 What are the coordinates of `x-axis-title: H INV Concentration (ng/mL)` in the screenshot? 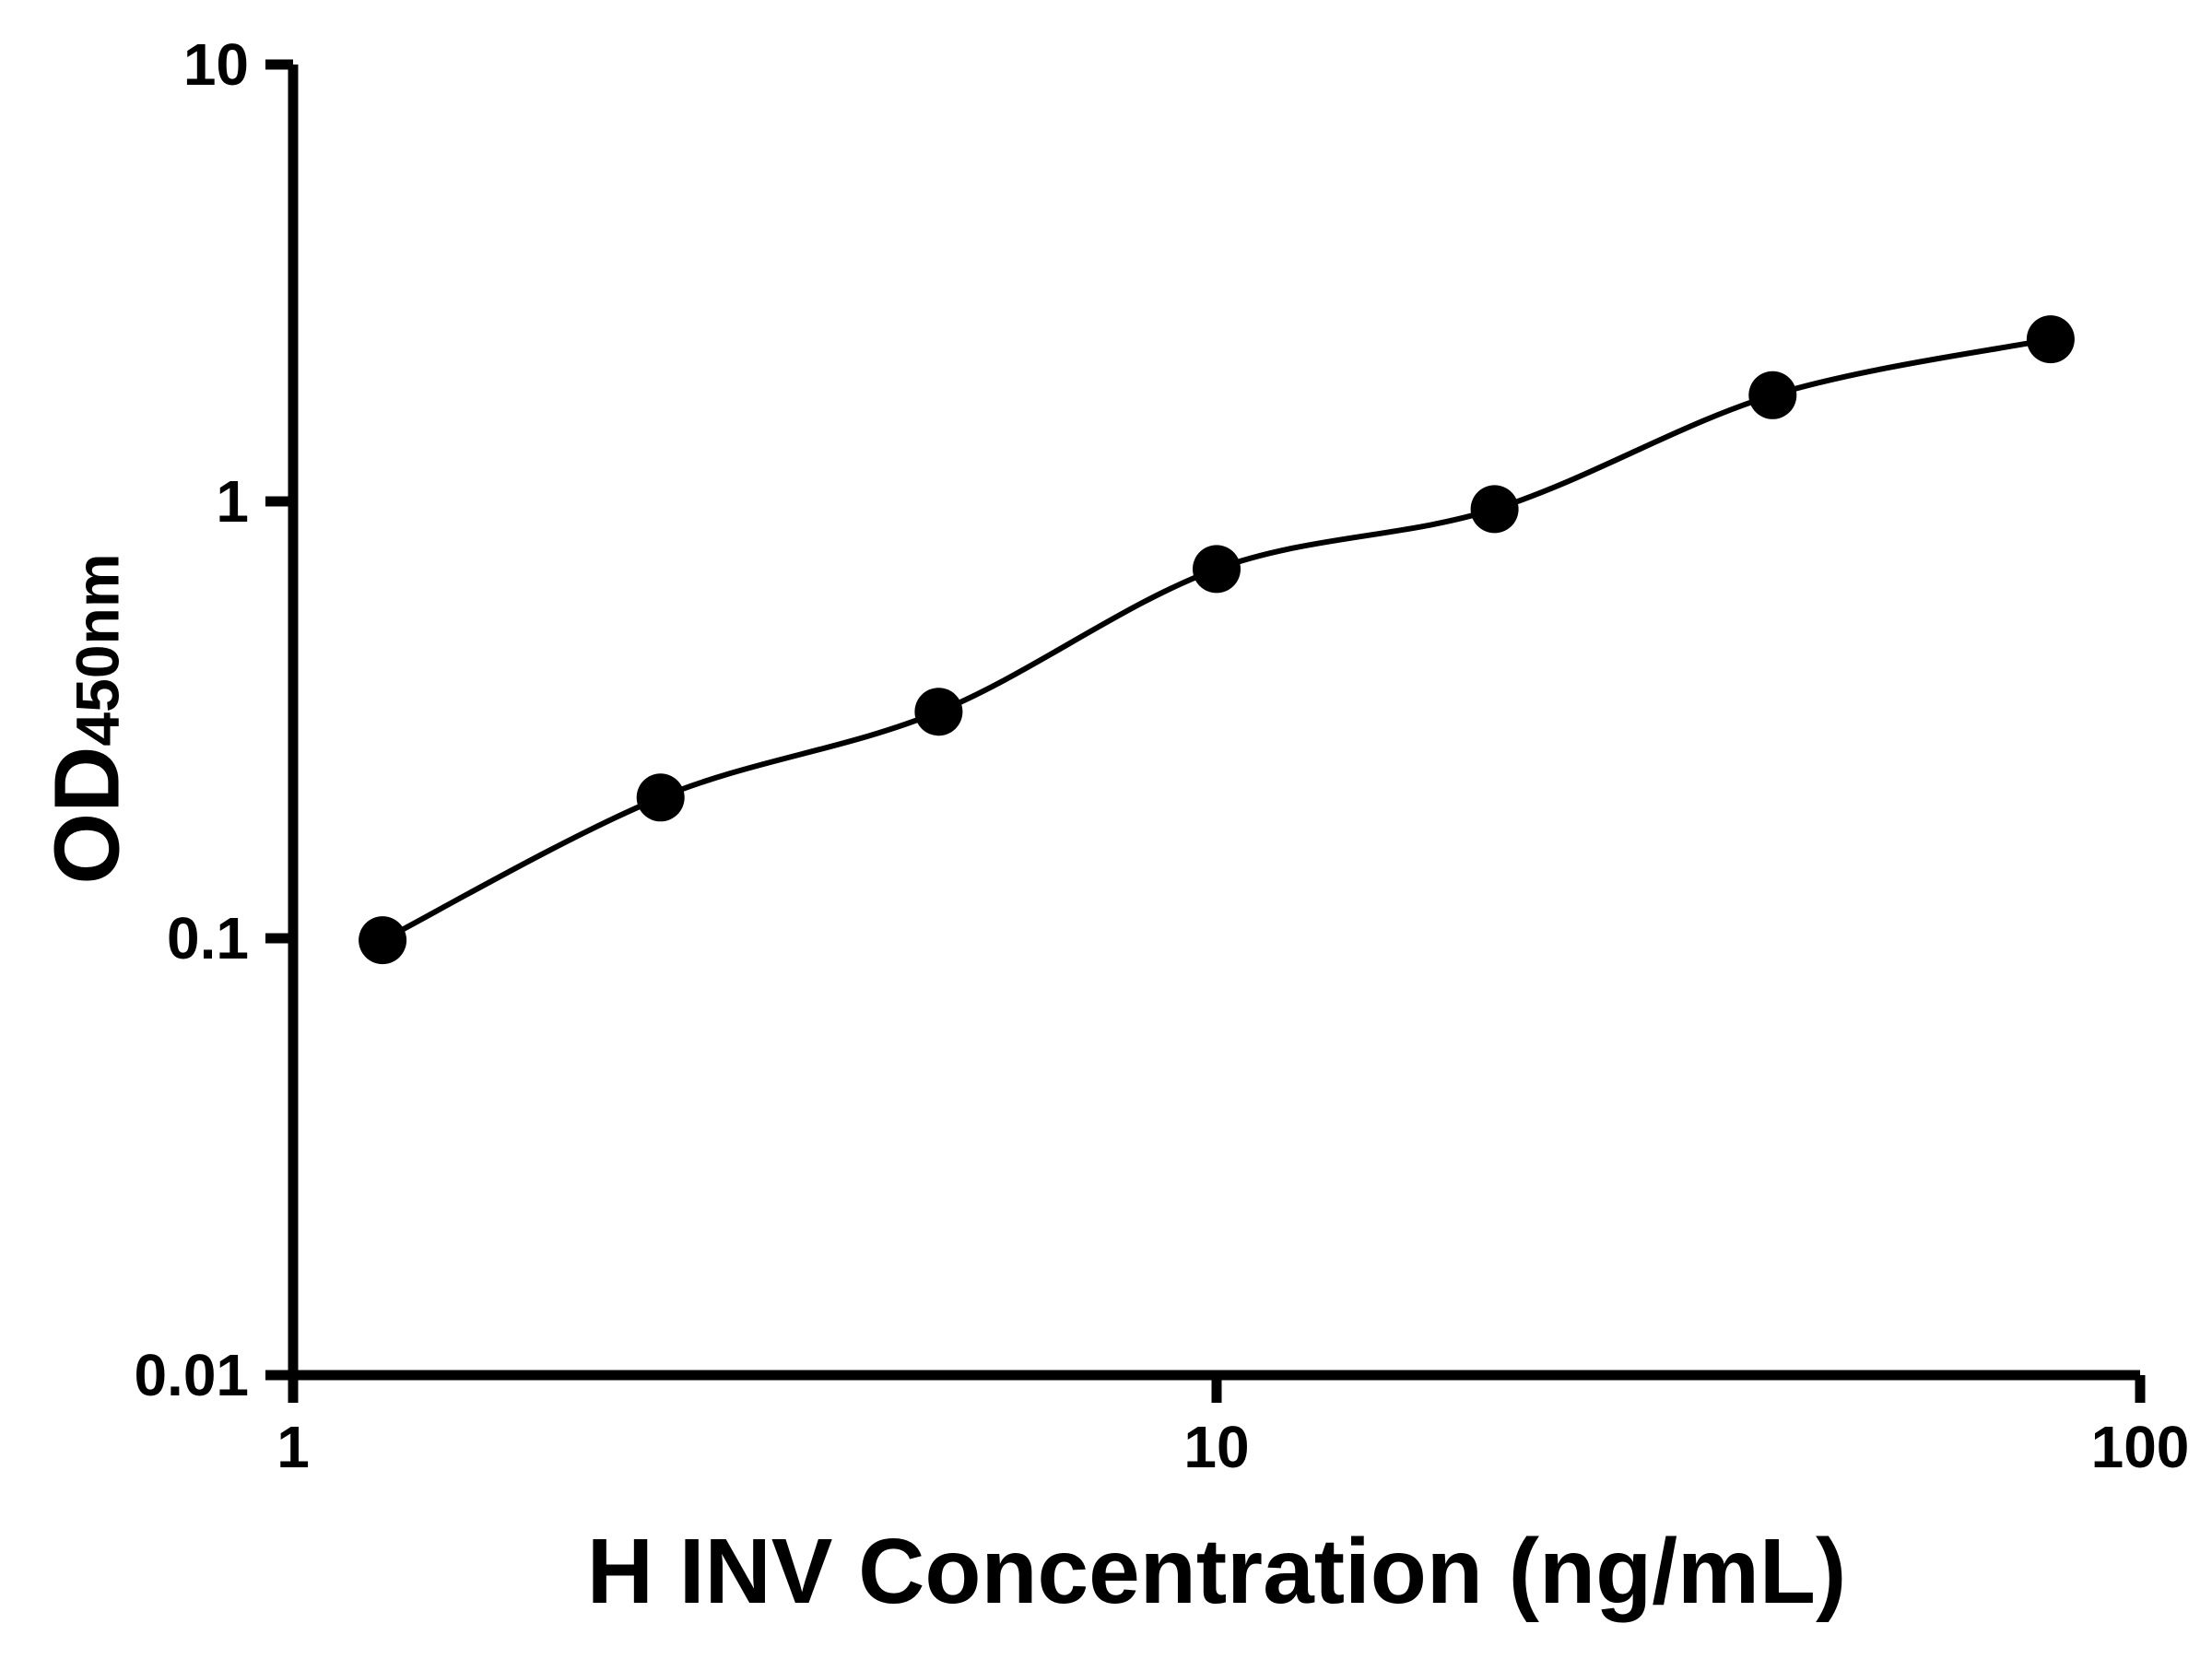 It's located at (1216, 1571).